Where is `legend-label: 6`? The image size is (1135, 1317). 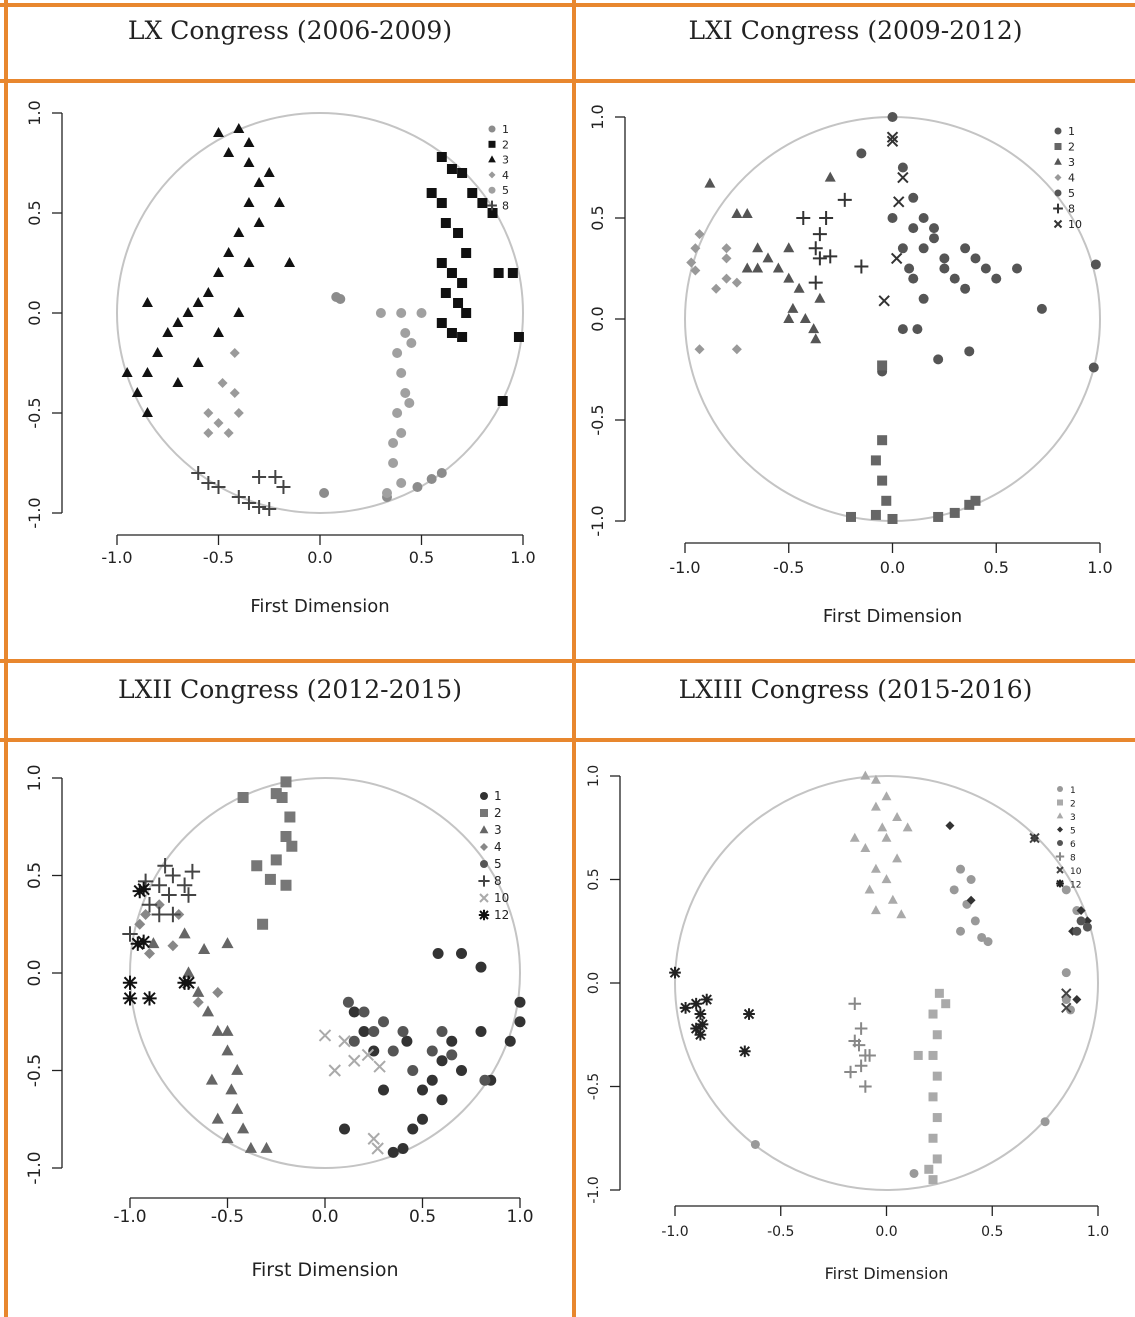
legend-label: 6 is located at coordinates (1073, 845).